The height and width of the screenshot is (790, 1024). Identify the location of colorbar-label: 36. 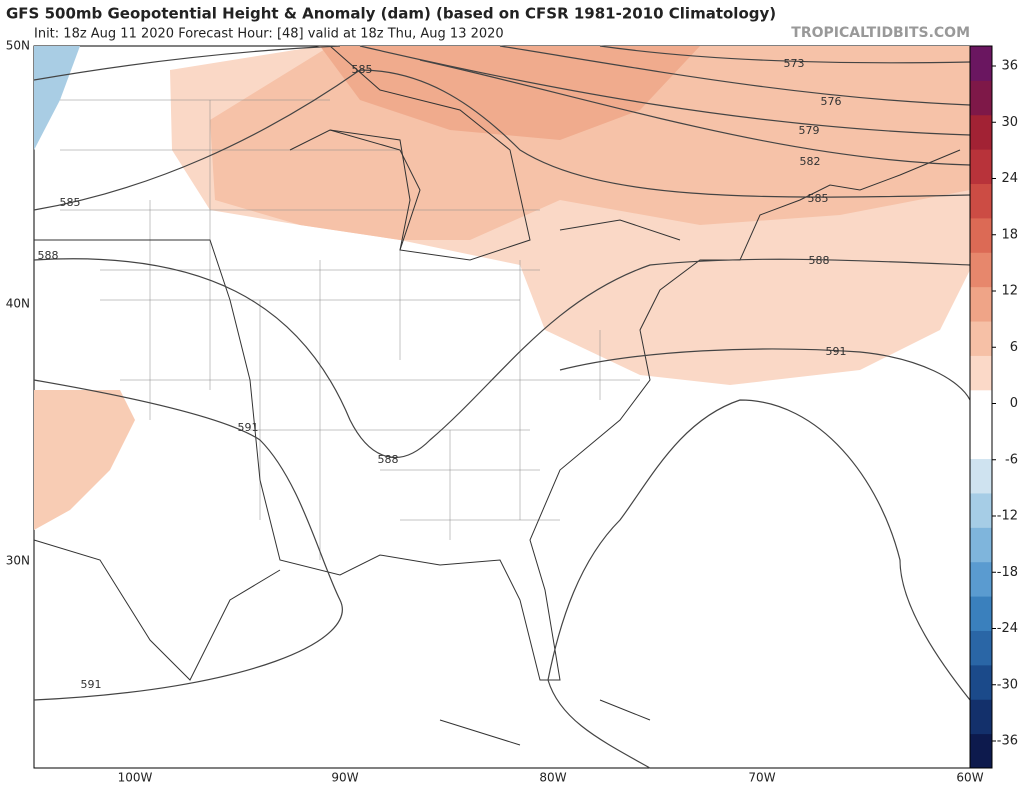
(1009, 66).